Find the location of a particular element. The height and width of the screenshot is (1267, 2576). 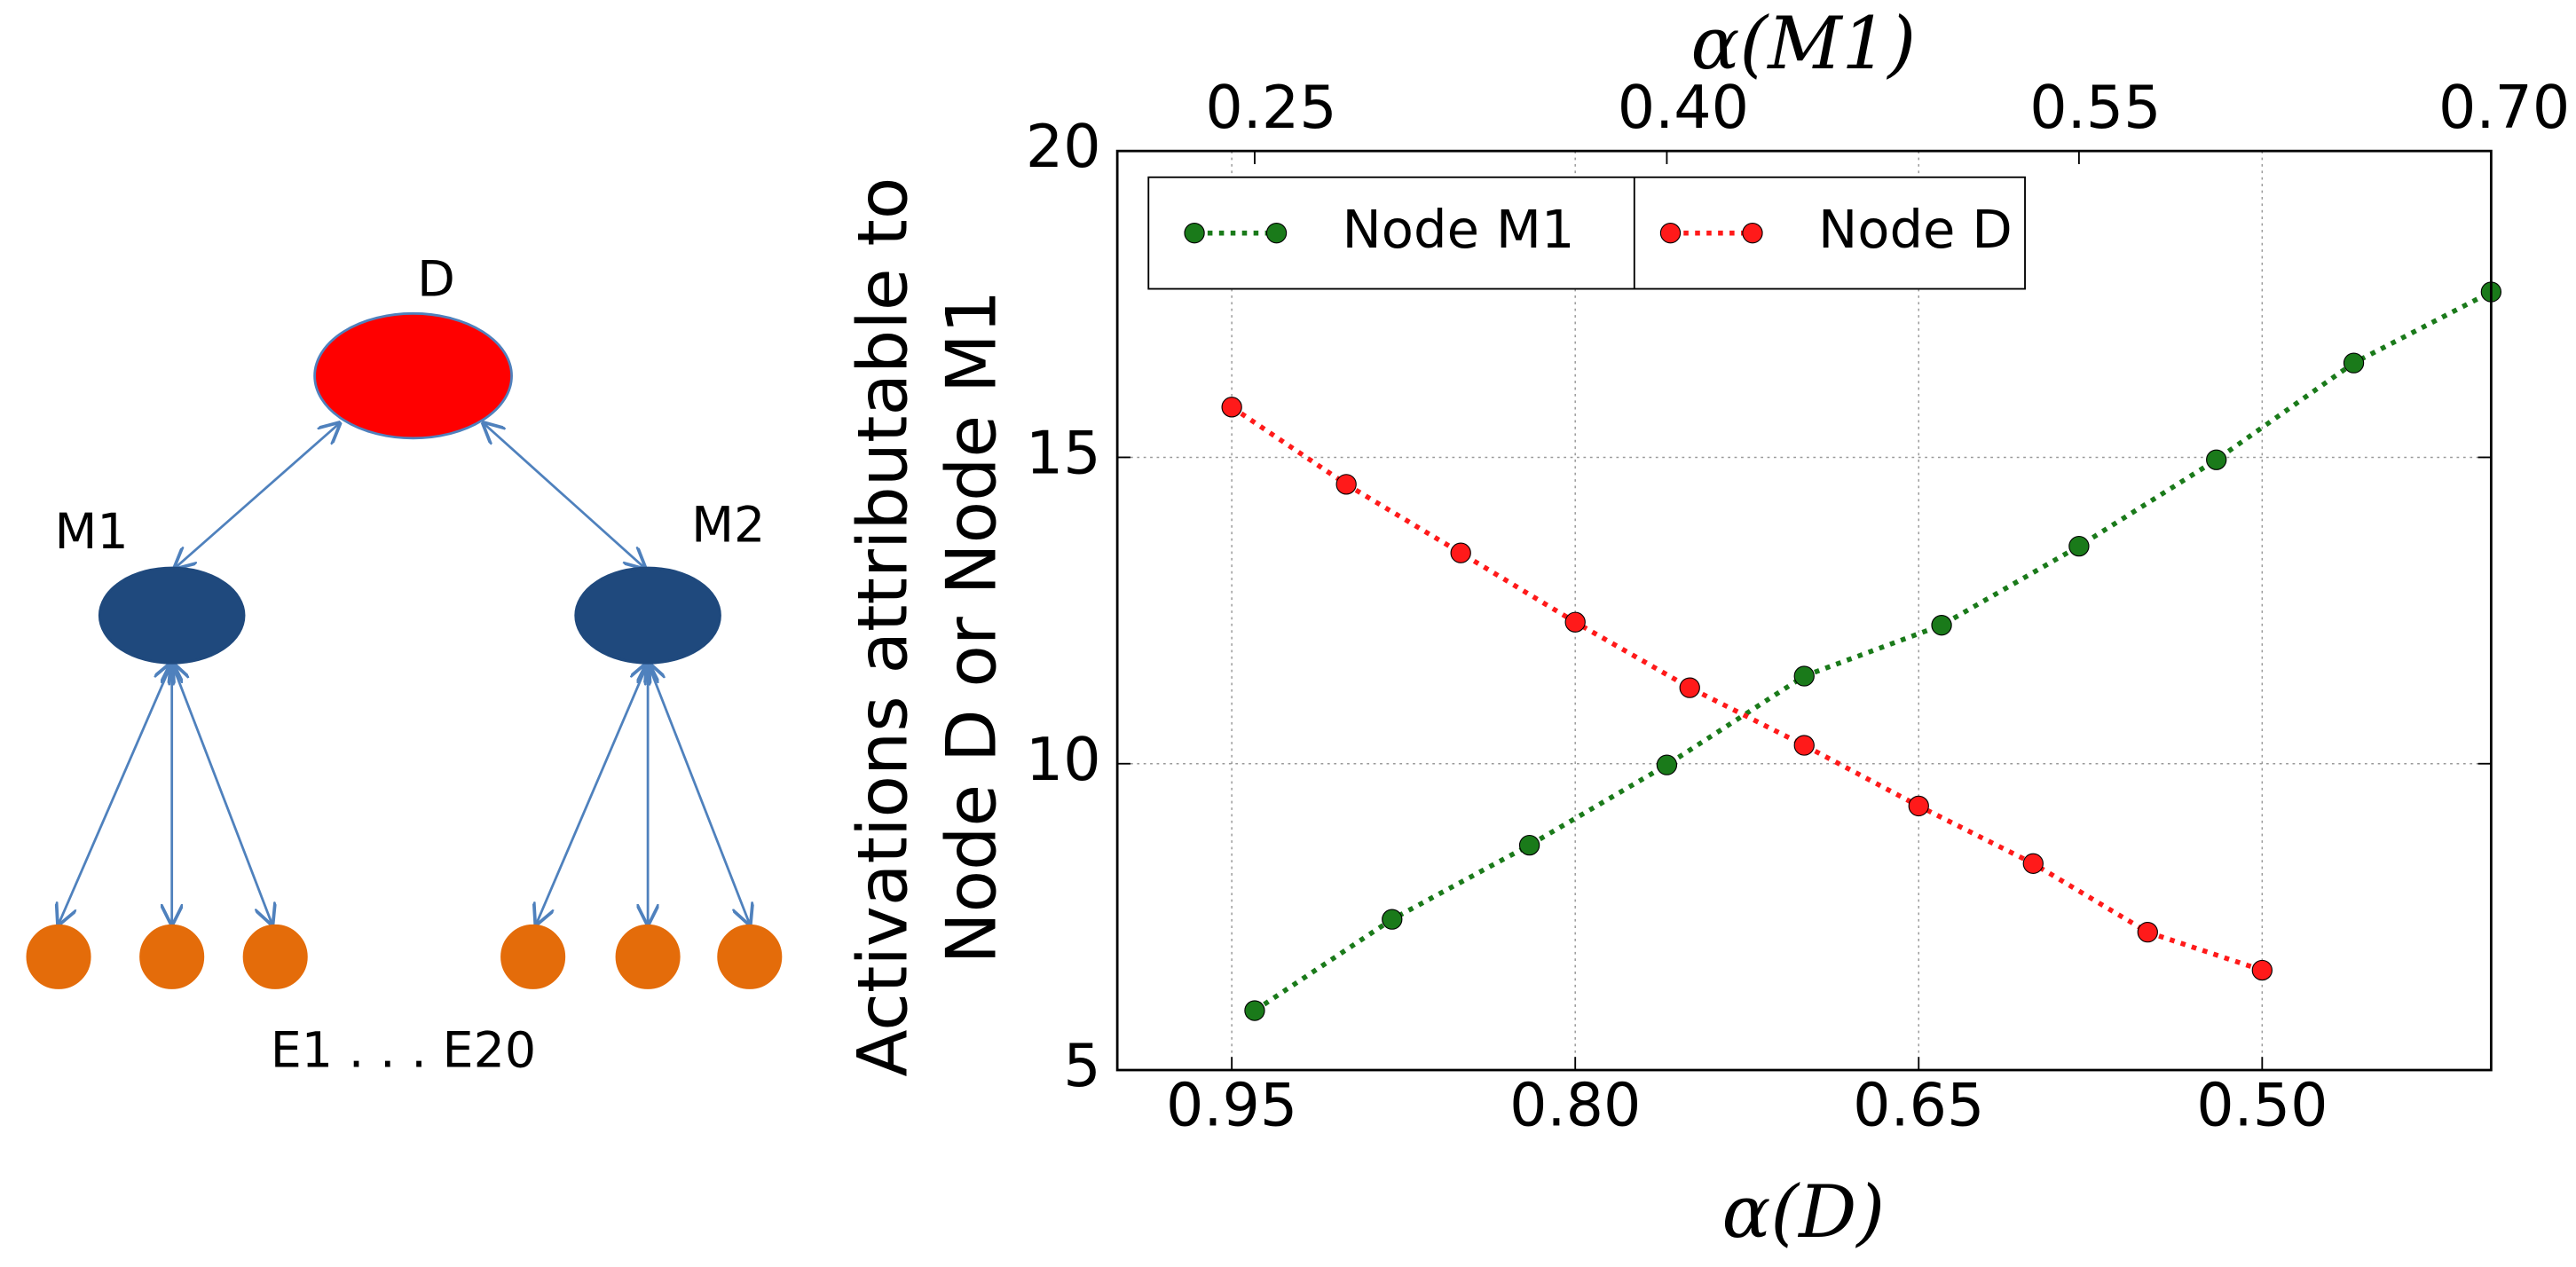

node-label: M1 is located at coordinates (91, 532).